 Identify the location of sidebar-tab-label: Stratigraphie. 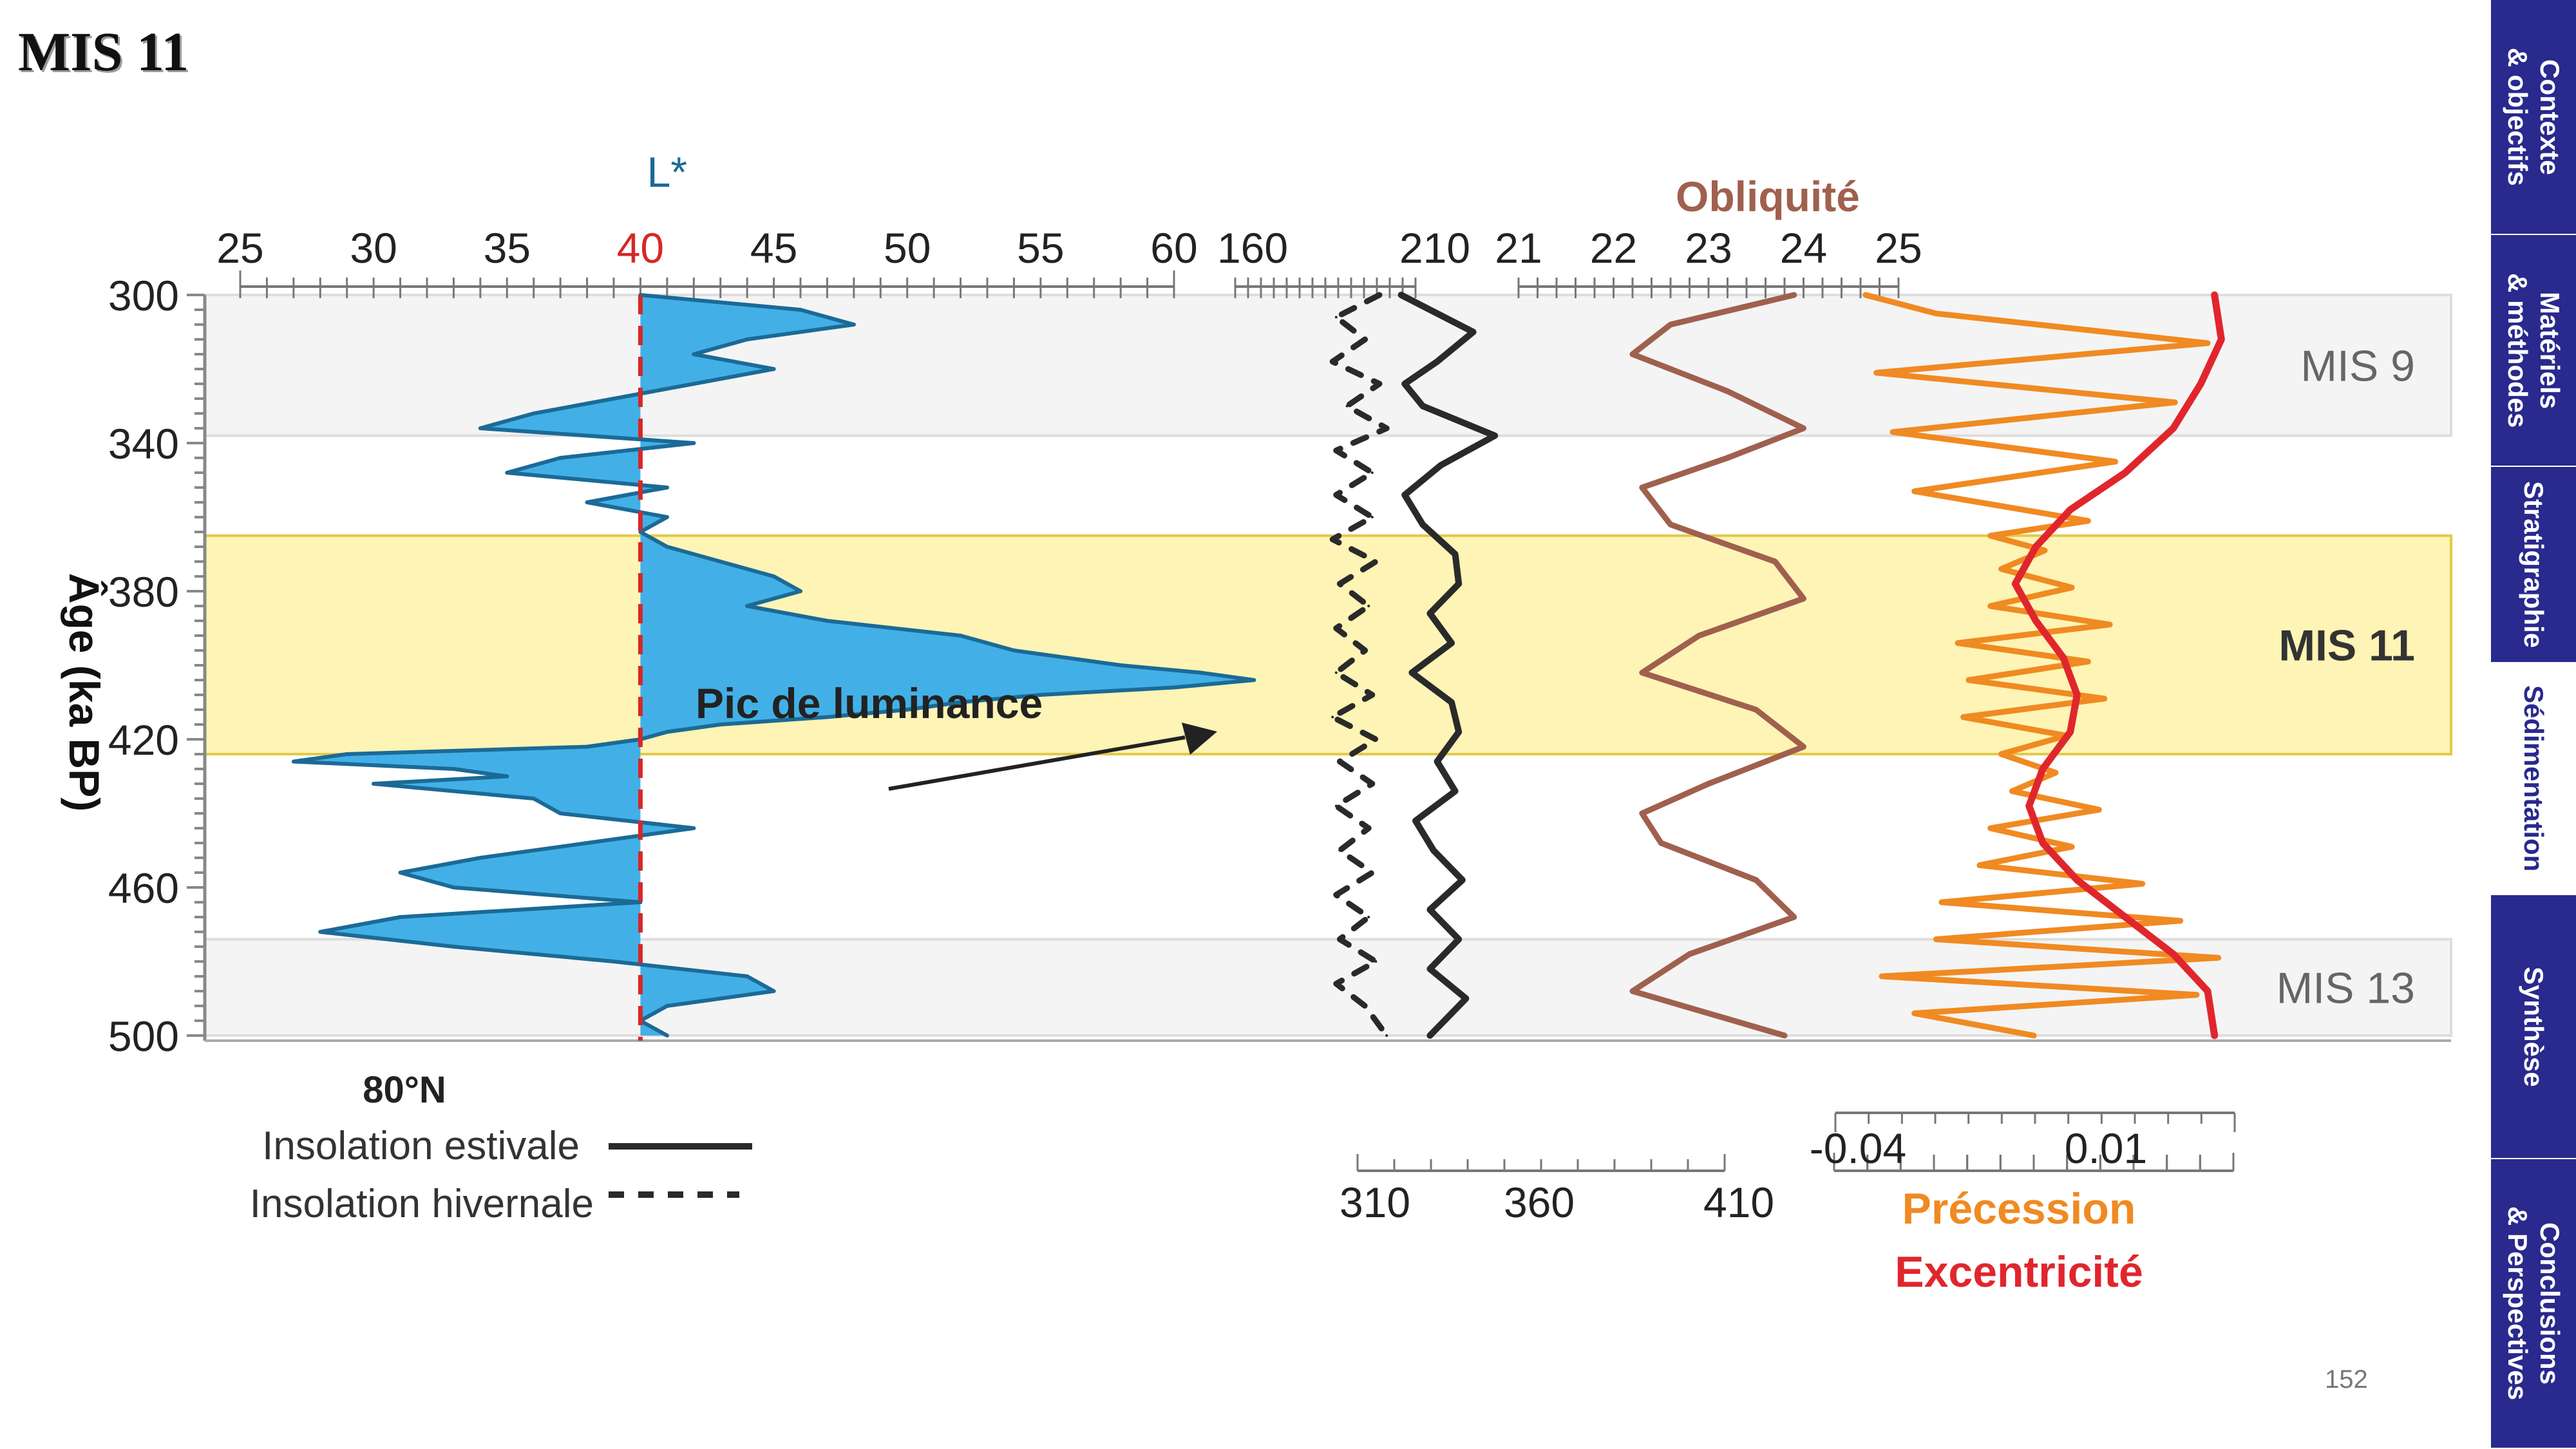
(2534, 564).